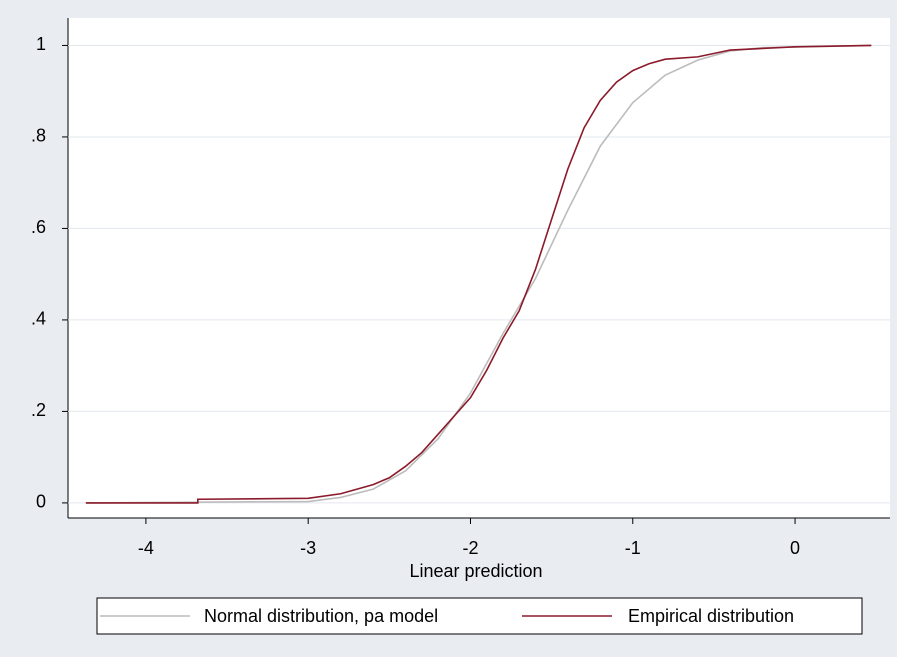 This screenshot has width=897, height=657. What do you see at coordinates (38, 319) in the screenshot?
I see `y-tick-label: .4` at bounding box center [38, 319].